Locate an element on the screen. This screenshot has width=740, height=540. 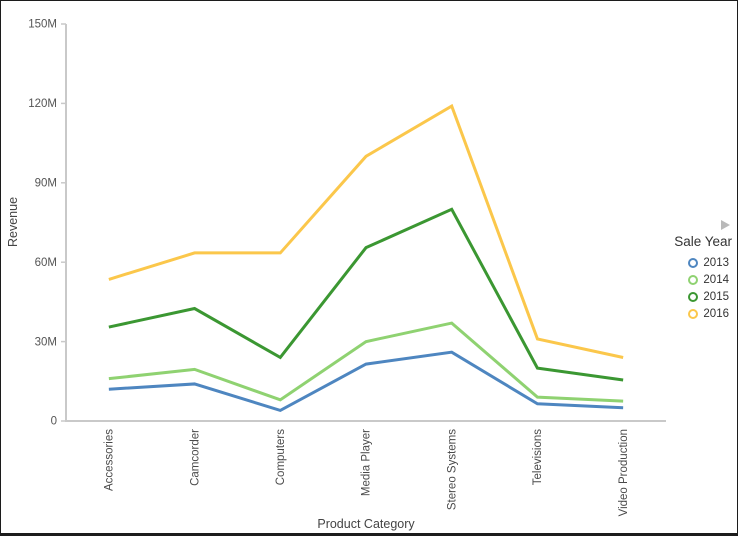
x-tick-label: Computers is located at coordinates (281, 457).